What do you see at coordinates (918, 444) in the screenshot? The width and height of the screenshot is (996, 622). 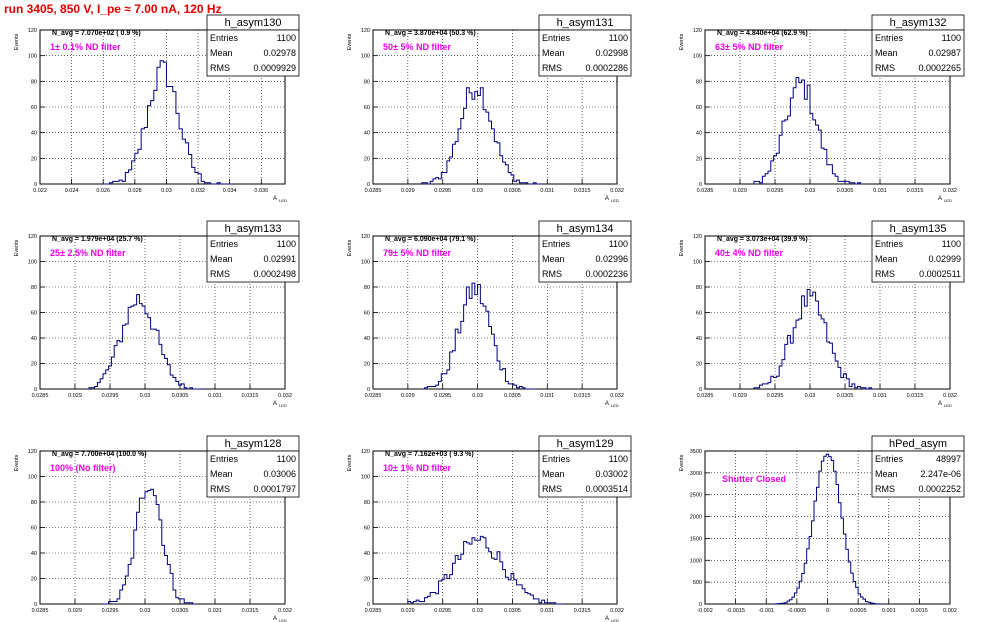 I see `histogram-name: hPed_asym` at bounding box center [918, 444].